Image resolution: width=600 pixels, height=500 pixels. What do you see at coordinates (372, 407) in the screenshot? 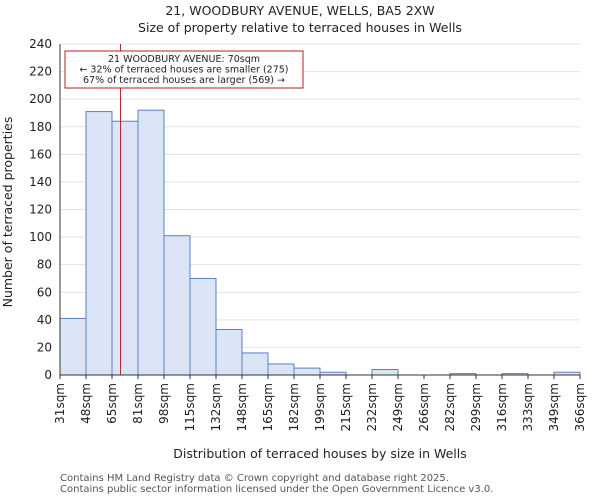
I see `x-tick-label: 232sqm` at bounding box center [372, 407].